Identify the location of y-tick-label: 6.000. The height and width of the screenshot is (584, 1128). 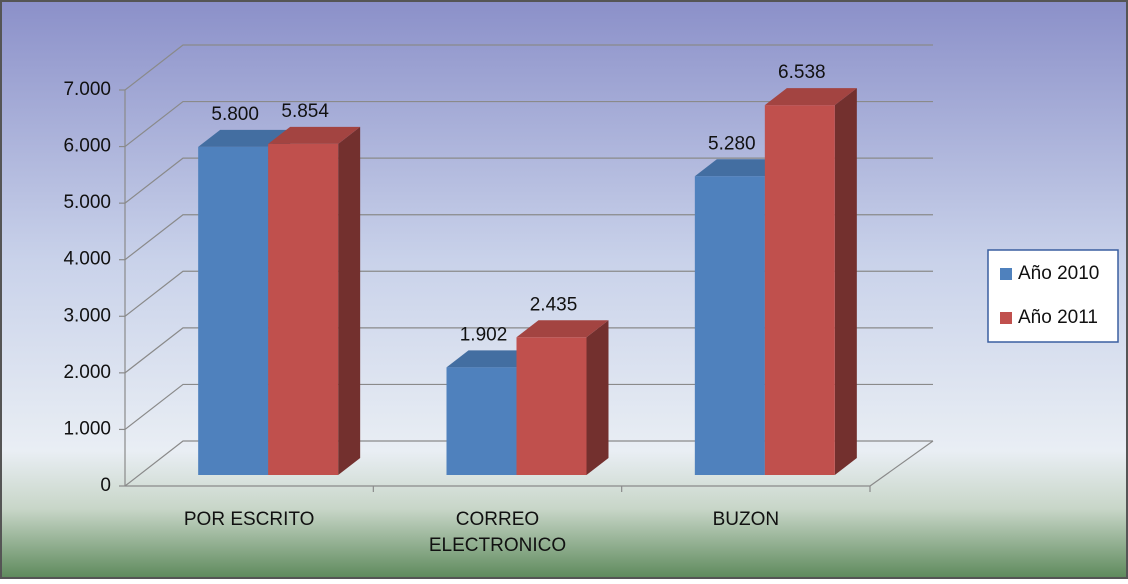
(87, 146).